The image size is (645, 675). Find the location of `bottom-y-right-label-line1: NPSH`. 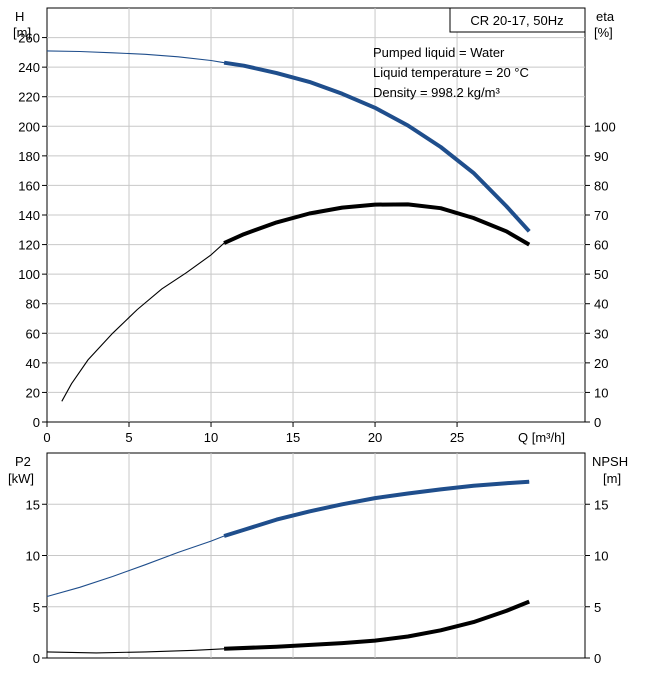

bottom-y-right-label-line1: NPSH is located at coordinates (610, 461).